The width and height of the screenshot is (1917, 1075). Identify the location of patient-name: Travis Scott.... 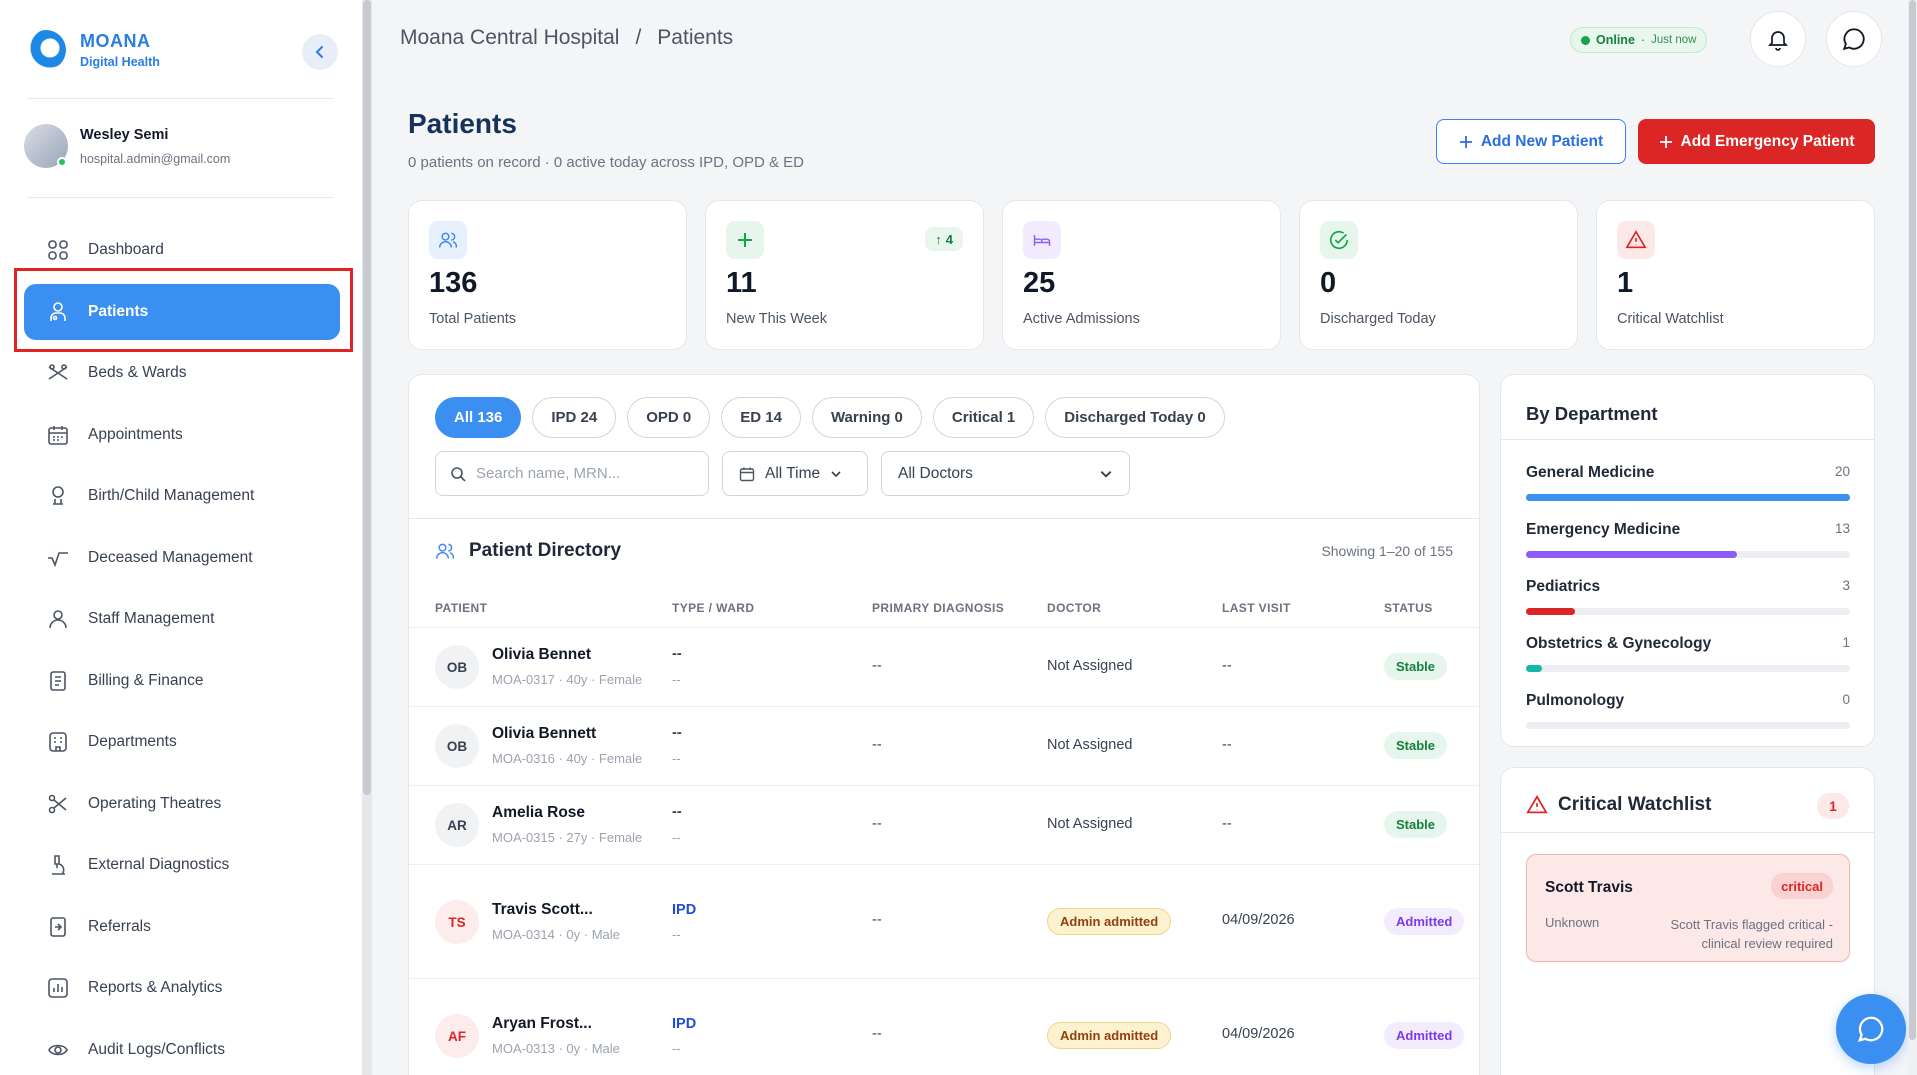
(542, 909).